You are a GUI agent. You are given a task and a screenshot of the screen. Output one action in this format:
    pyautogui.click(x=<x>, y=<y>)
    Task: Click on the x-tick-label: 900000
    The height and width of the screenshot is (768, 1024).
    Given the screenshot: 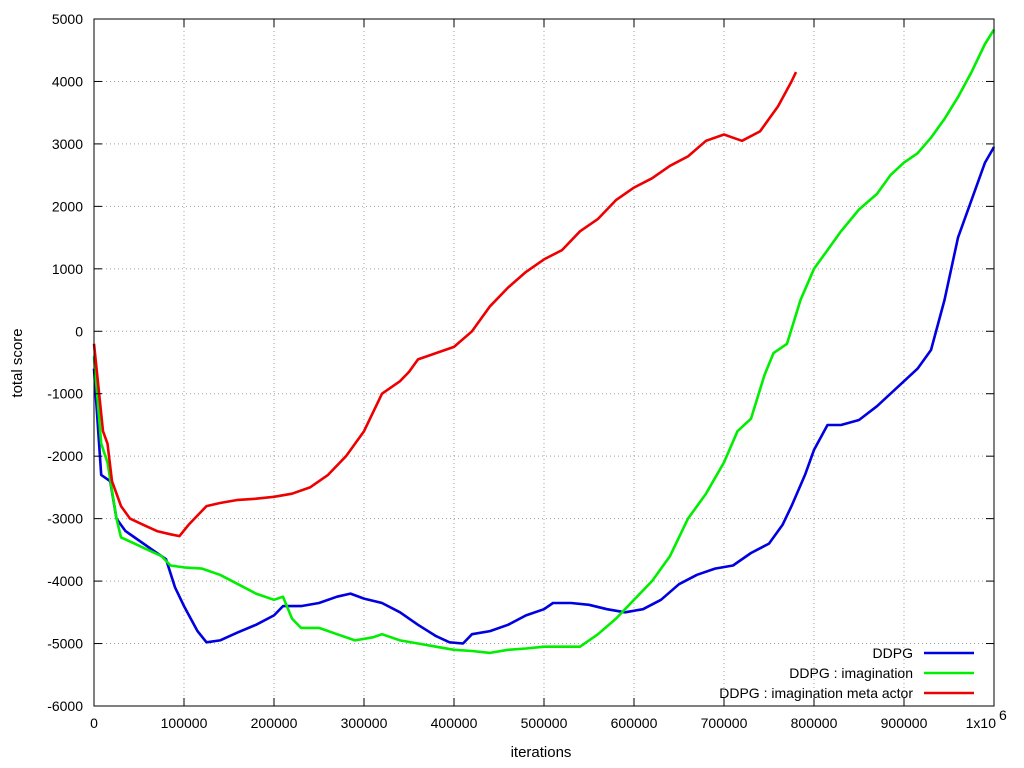 What is the action you would take?
    pyautogui.click(x=904, y=723)
    